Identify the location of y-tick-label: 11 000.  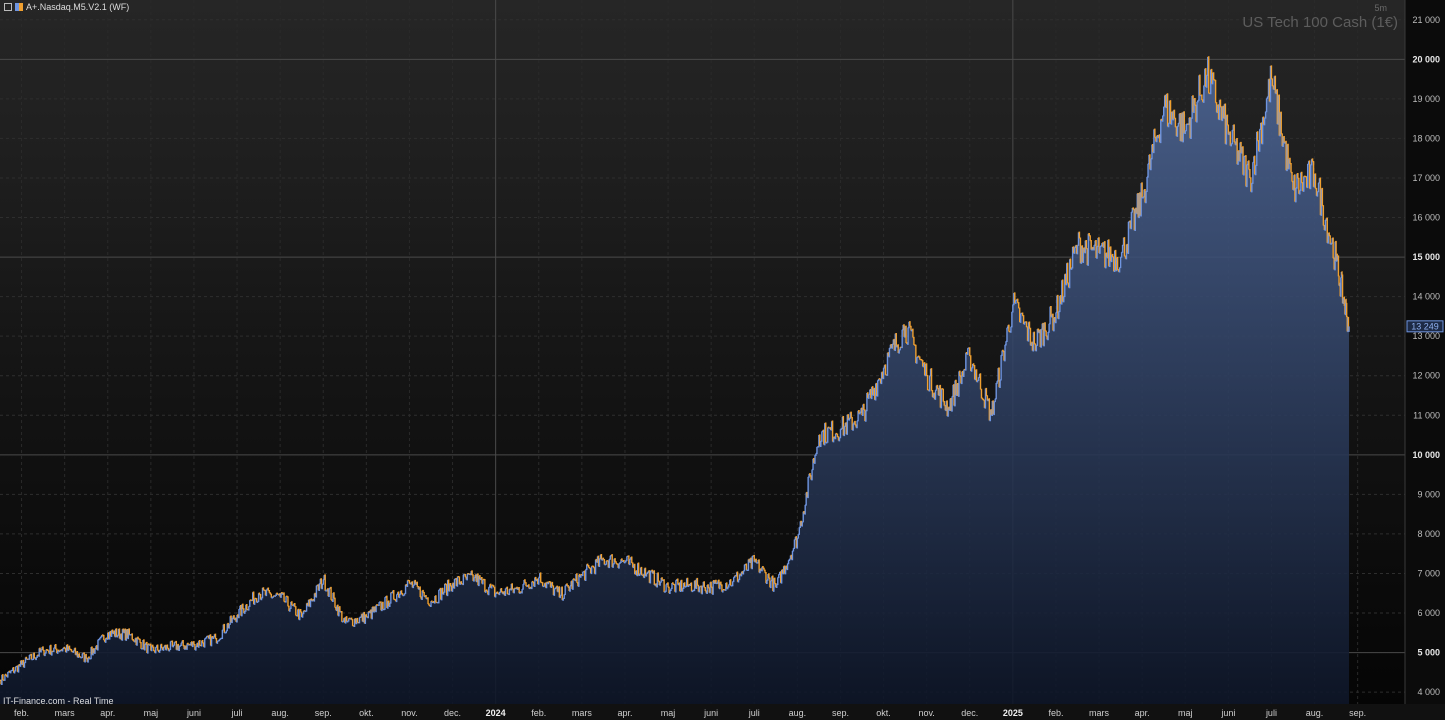
(1426, 415).